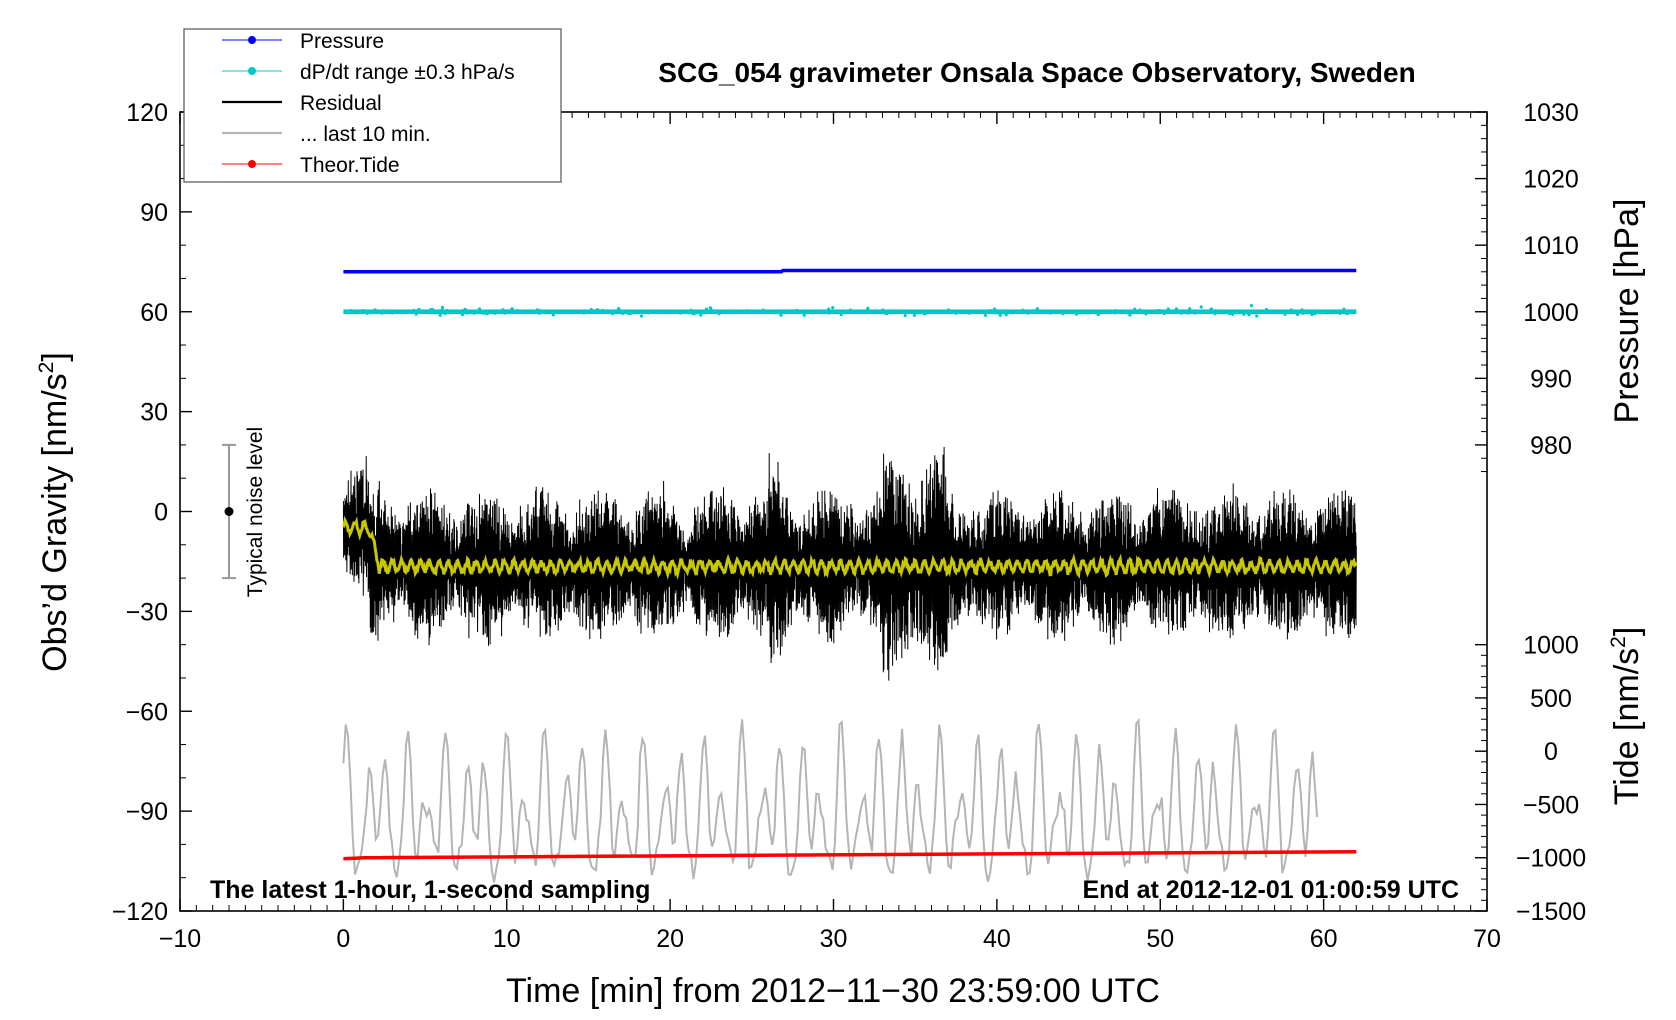  I want to click on x-tick-label: −10, so click(180, 939).